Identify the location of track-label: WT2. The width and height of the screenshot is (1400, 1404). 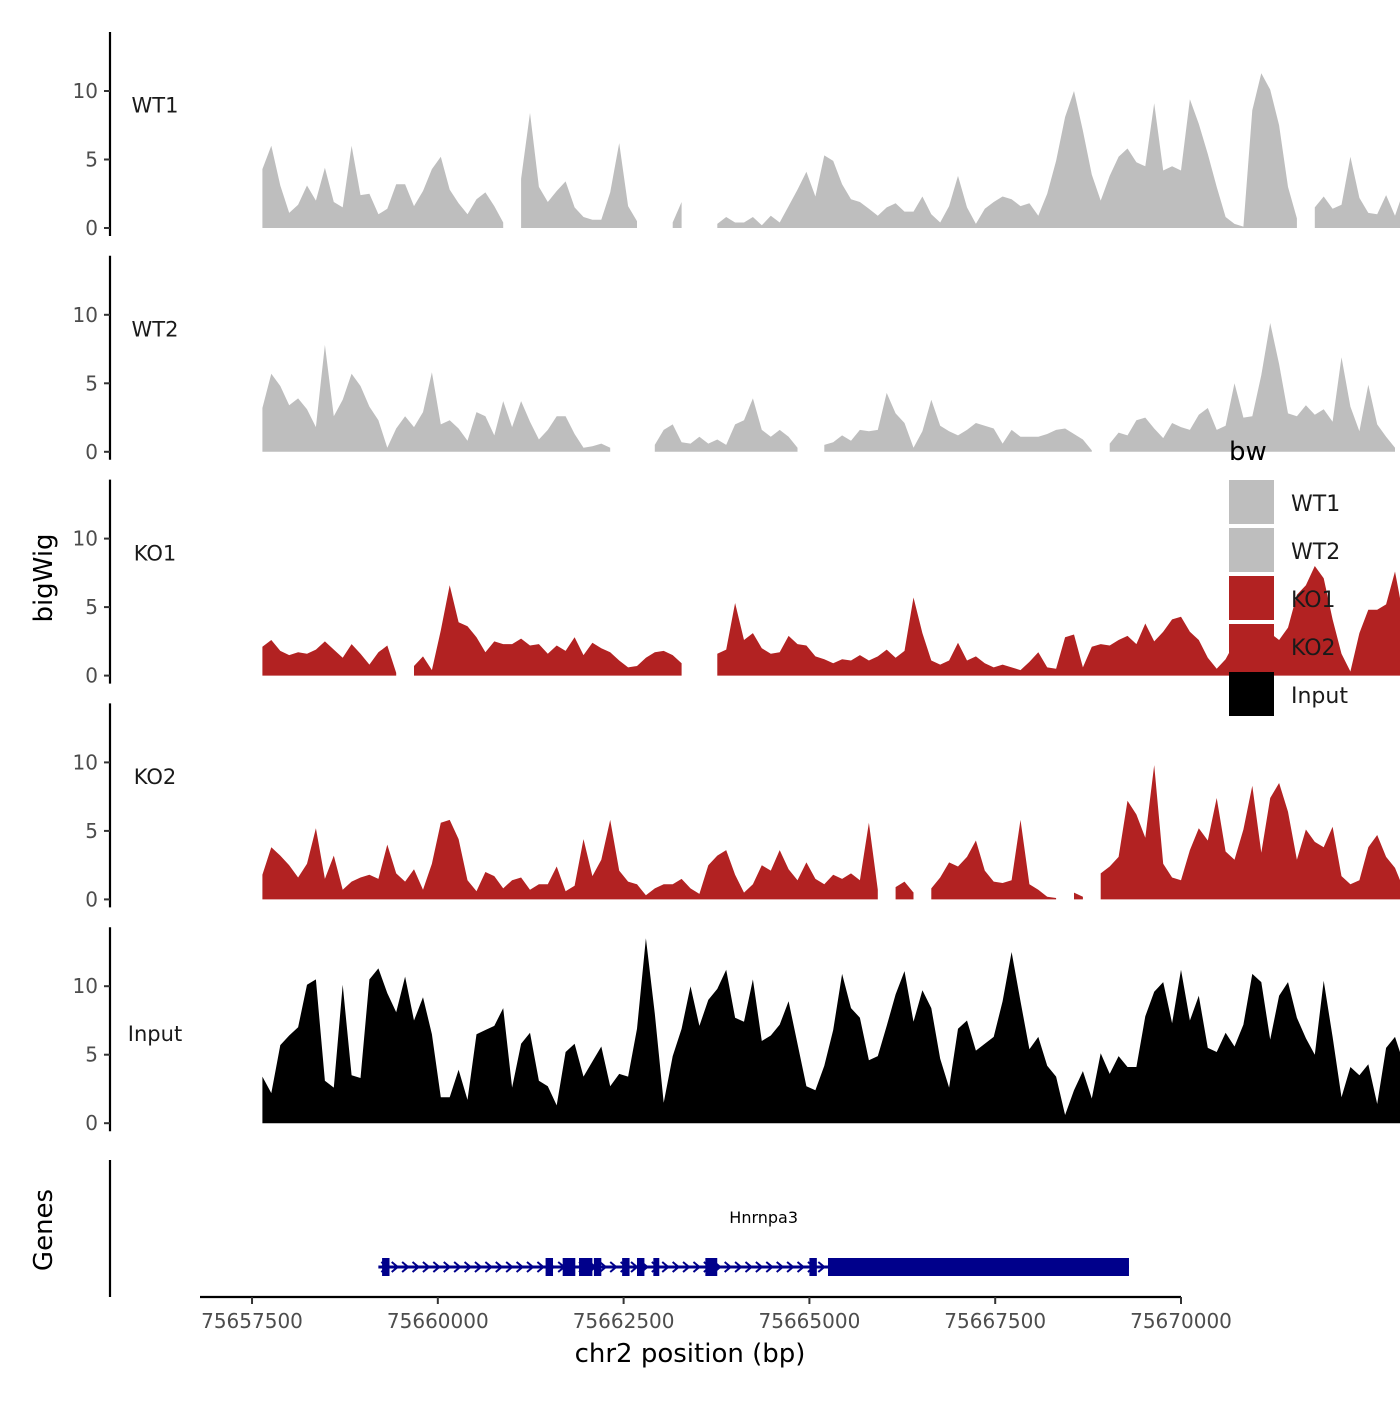
(155, 330).